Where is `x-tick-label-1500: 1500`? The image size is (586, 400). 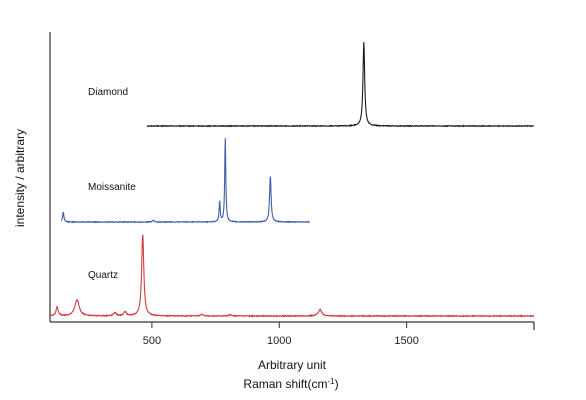
x-tick-label-1500: 1500 is located at coordinates (406, 341).